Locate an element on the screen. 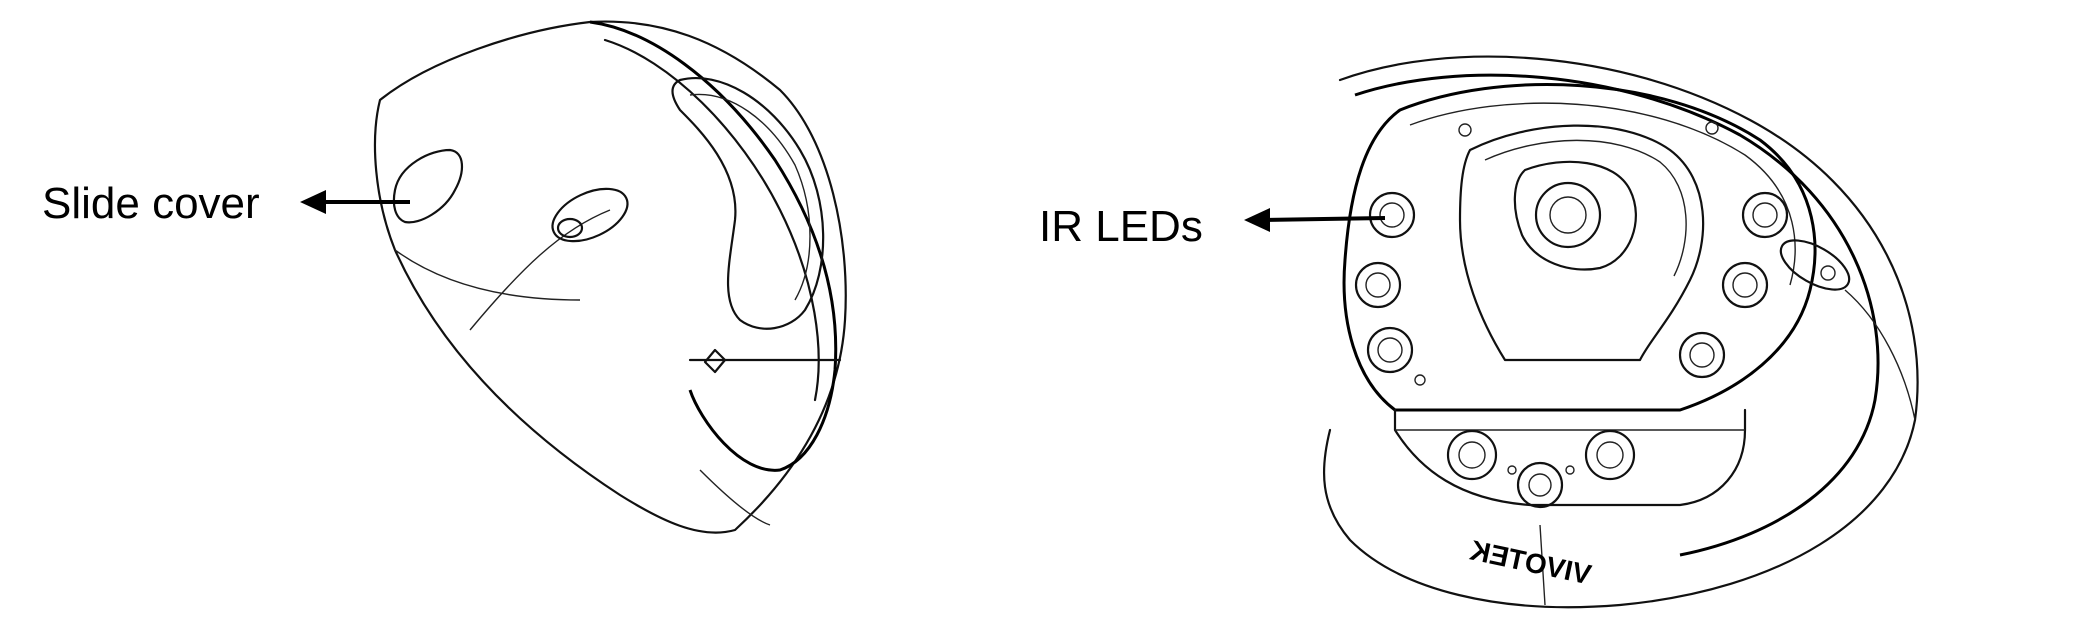  ir-leds-arrow is located at coordinates (1315, 220).